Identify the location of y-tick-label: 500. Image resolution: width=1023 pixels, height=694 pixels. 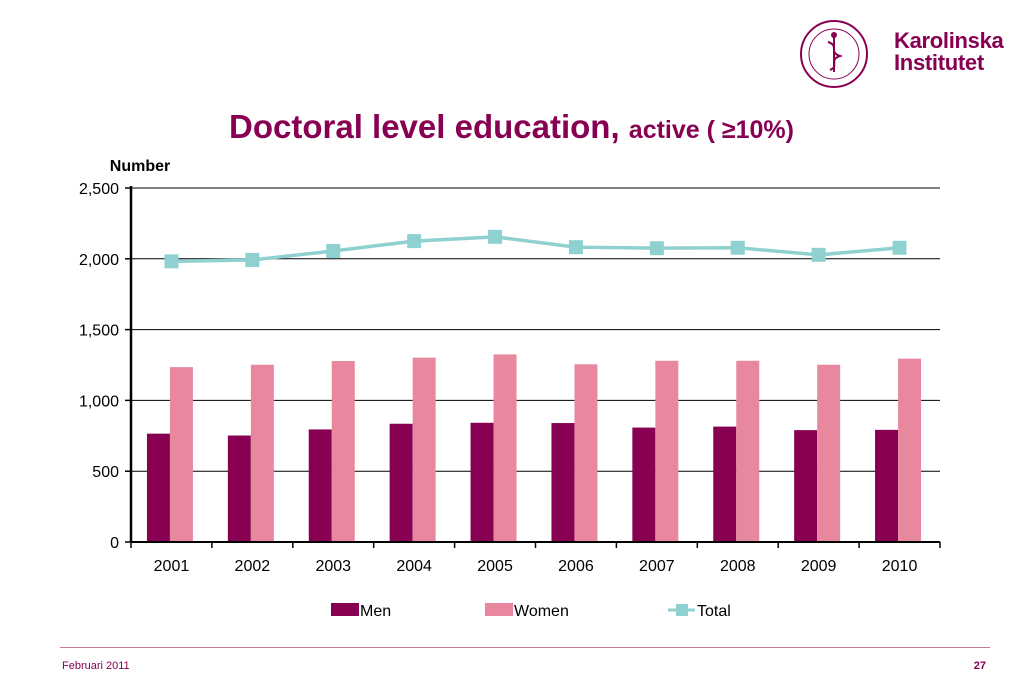
(105, 472).